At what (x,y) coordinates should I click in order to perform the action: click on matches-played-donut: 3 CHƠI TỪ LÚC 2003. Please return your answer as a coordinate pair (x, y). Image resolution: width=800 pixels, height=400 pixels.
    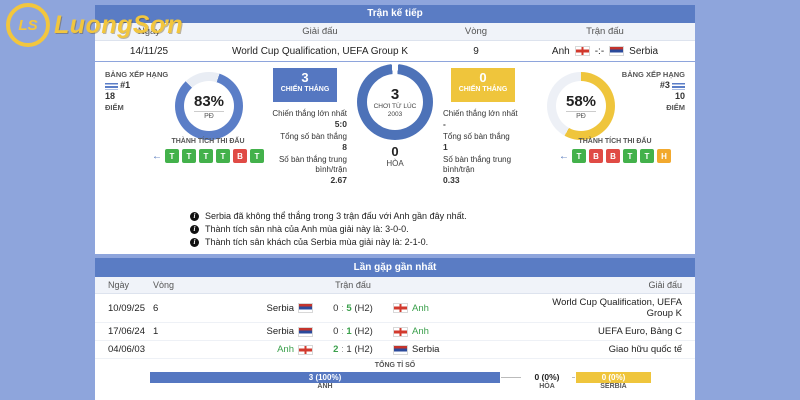
    Looking at the image, I should click on (395, 102).